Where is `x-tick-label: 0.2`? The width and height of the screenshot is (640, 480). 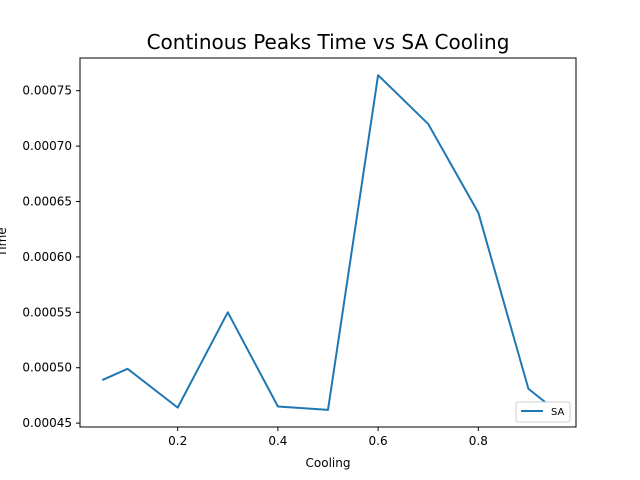
x-tick-label: 0.2 is located at coordinates (177, 441).